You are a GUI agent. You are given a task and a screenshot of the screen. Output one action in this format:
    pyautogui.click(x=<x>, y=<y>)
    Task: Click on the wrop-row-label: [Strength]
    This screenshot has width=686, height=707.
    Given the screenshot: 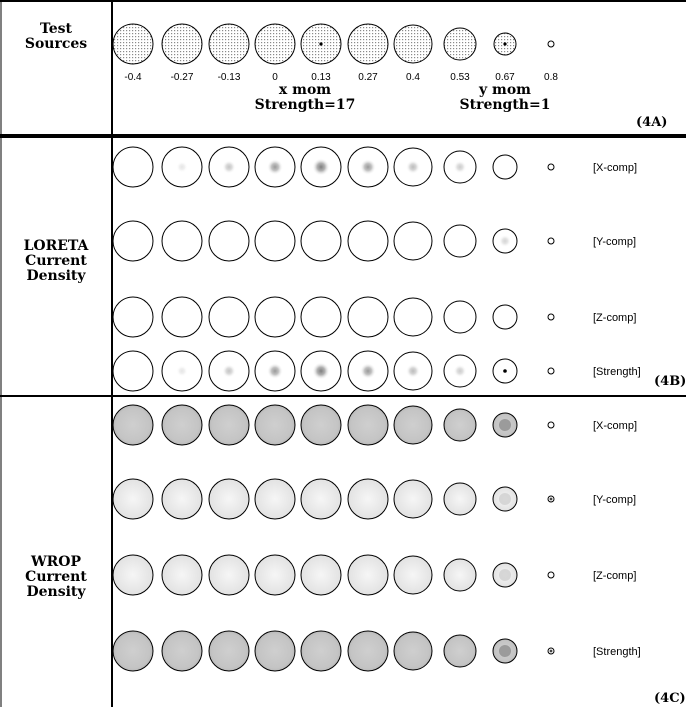 What is the action you would take?
    pyautogui.click(x=617, y=652)
    